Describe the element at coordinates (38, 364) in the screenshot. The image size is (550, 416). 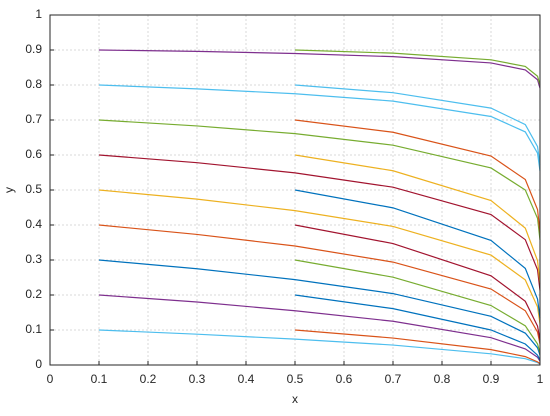
I see `y-tick-label: 0` at that location.